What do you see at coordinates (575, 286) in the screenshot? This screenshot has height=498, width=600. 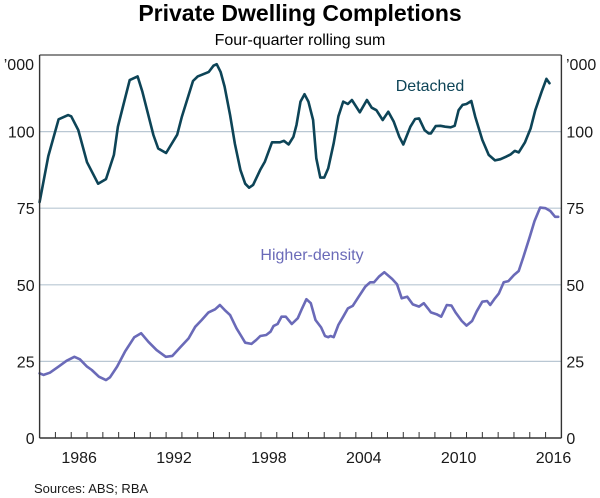 I see `y-tick-label-right-50: 50` at bounding box center [575, 286].